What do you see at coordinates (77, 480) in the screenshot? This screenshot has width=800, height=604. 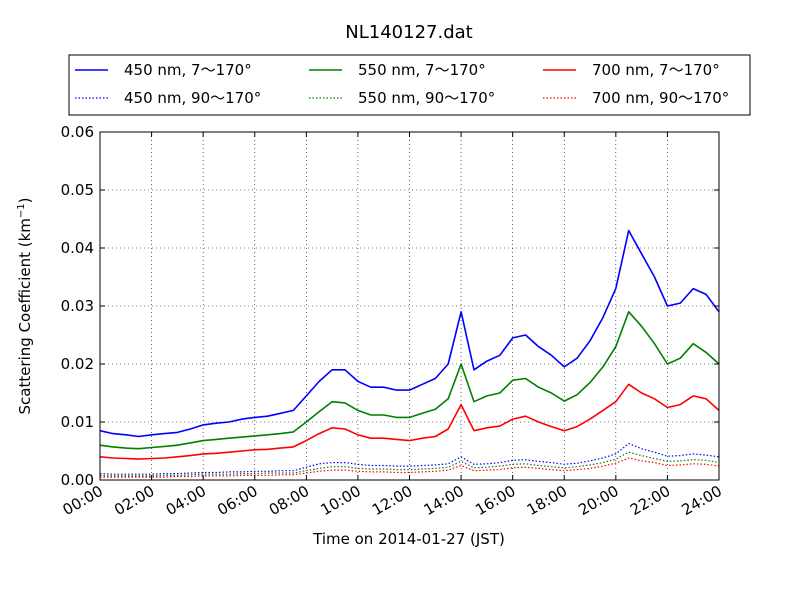 I see `y-tick-label: 0.00` at bounding box center [77, 480].